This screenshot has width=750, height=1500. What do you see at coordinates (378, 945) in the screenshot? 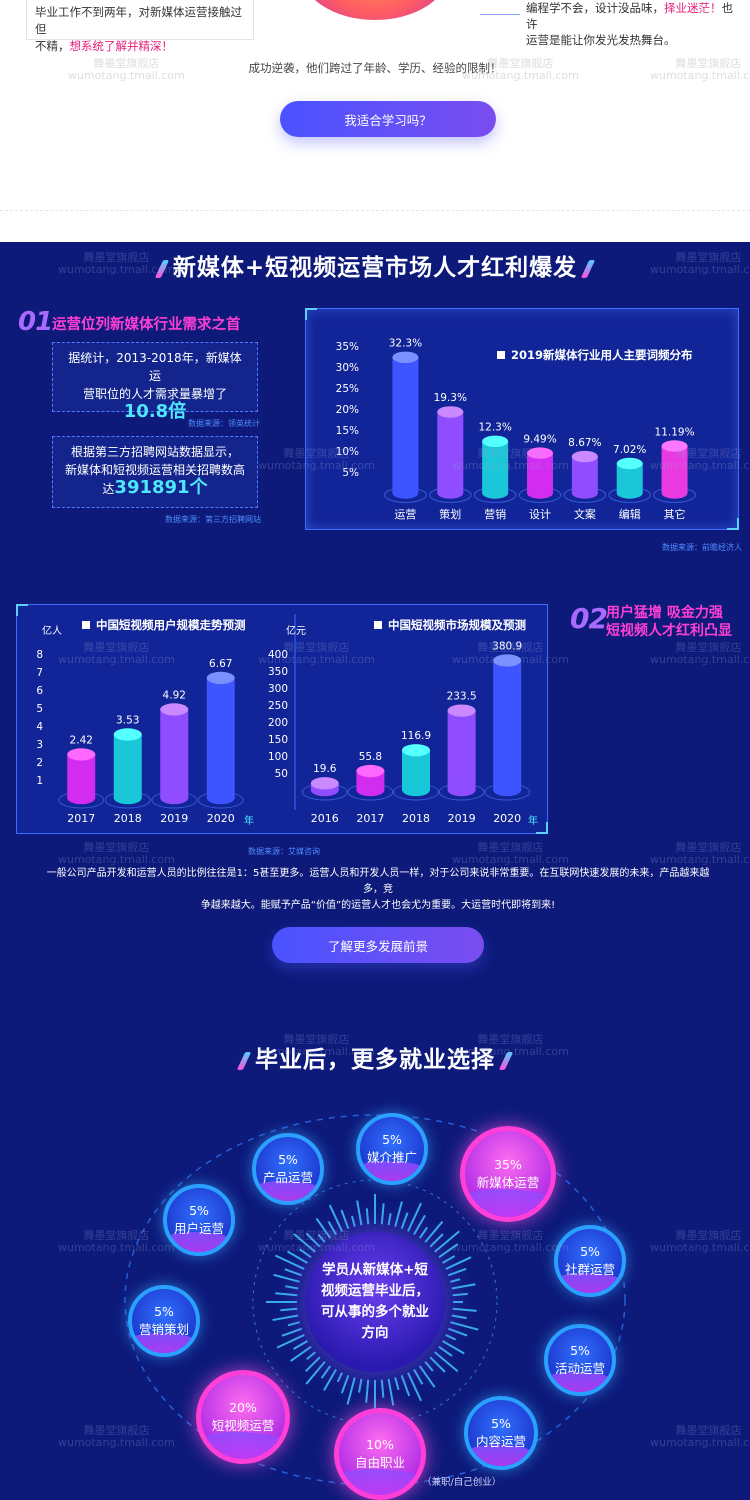
I see `learn-more-button: 了解更多发展前景` at bounding box center [378, 945].